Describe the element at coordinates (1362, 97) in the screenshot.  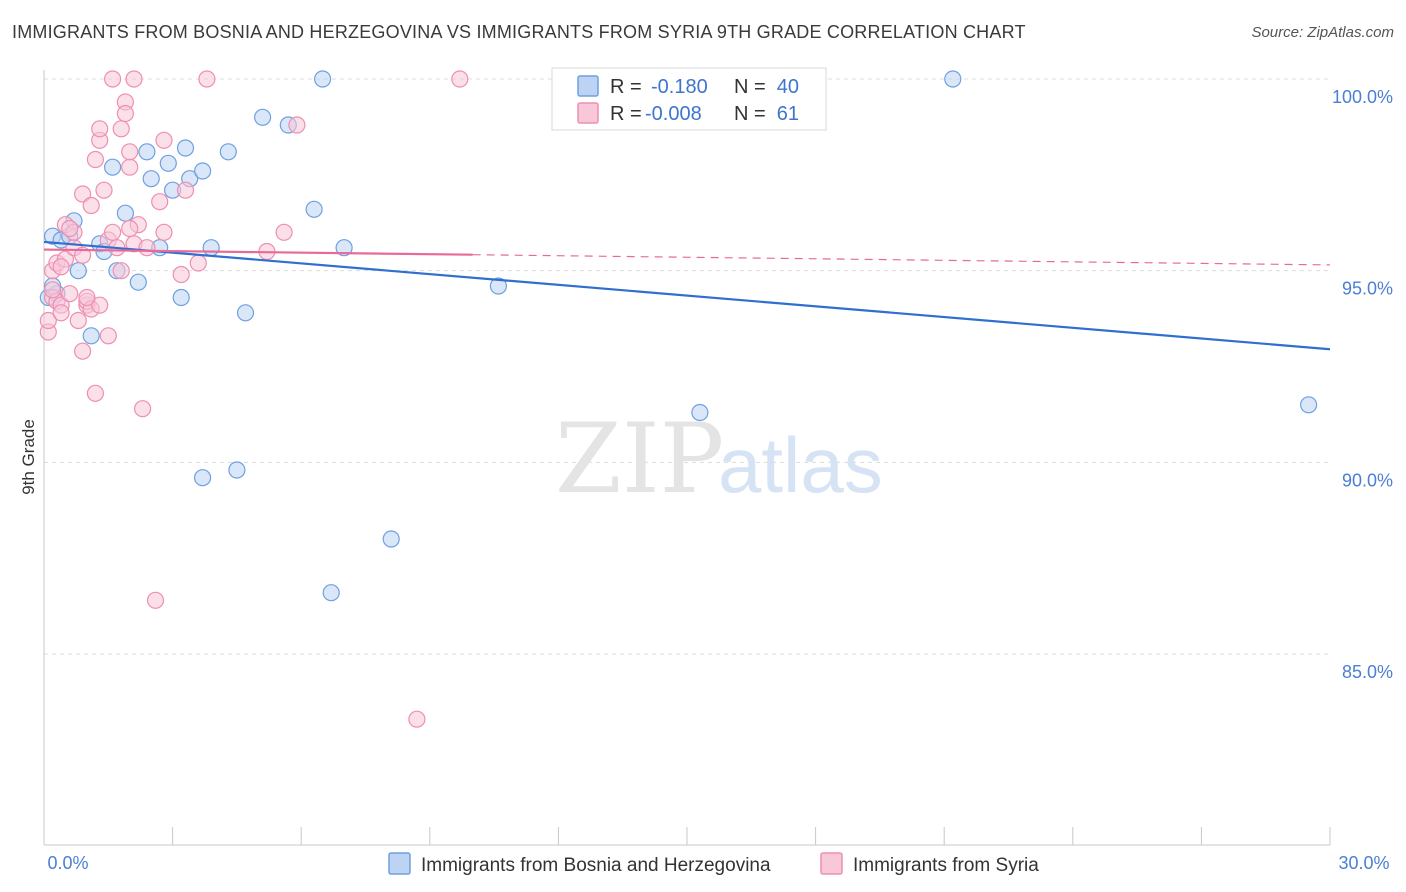
I see `y-tick-label: 100.0%` at that location.